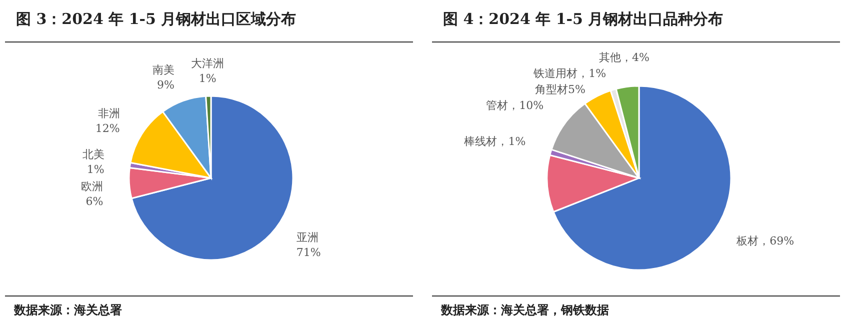  I want to click on slice-label: 其他, so click(609, 57).